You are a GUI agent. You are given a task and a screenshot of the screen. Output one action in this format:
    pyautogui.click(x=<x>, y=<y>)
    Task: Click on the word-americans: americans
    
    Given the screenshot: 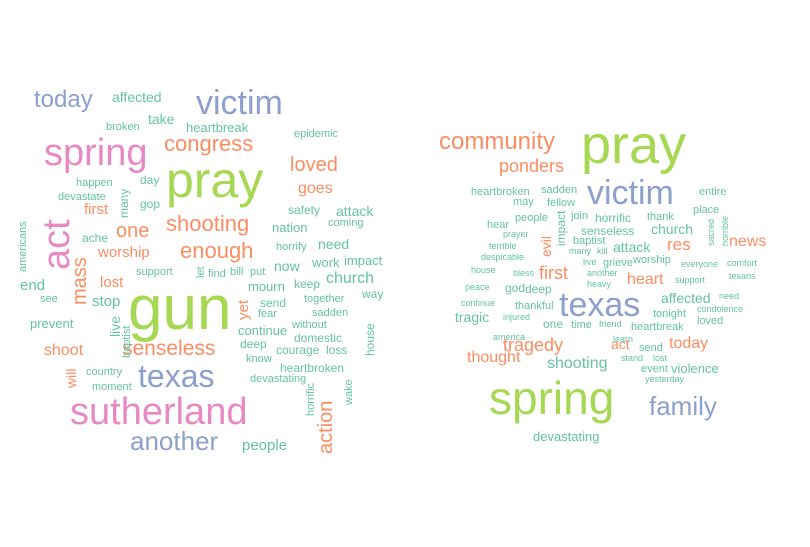 What is the action you would take?
    pyautogui.click(x=23, y=246)
    